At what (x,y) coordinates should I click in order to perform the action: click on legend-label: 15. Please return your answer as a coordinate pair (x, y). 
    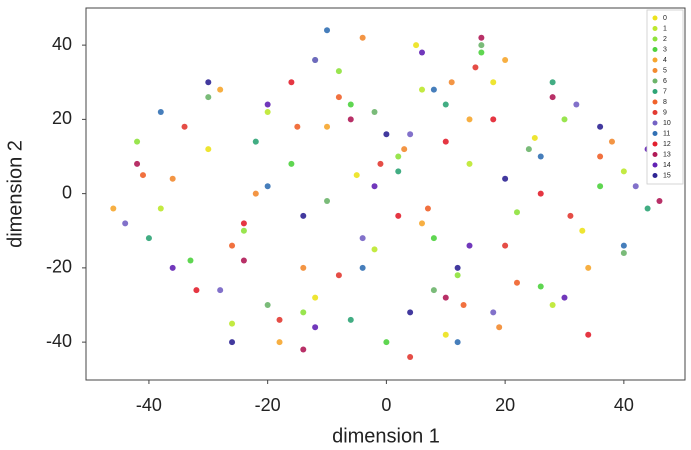
    Looking at the image, I should click on (667, 175).